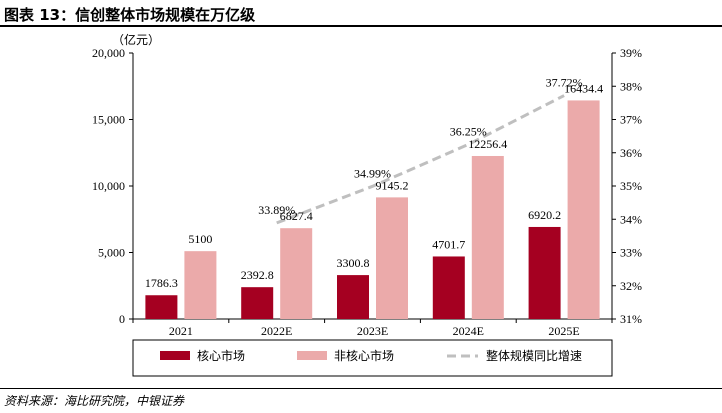 The image size is (722, 413). Describe the element at coordinates (468, 131) in the screenshot. I see `trend-point-label: 36.25%` at that location.